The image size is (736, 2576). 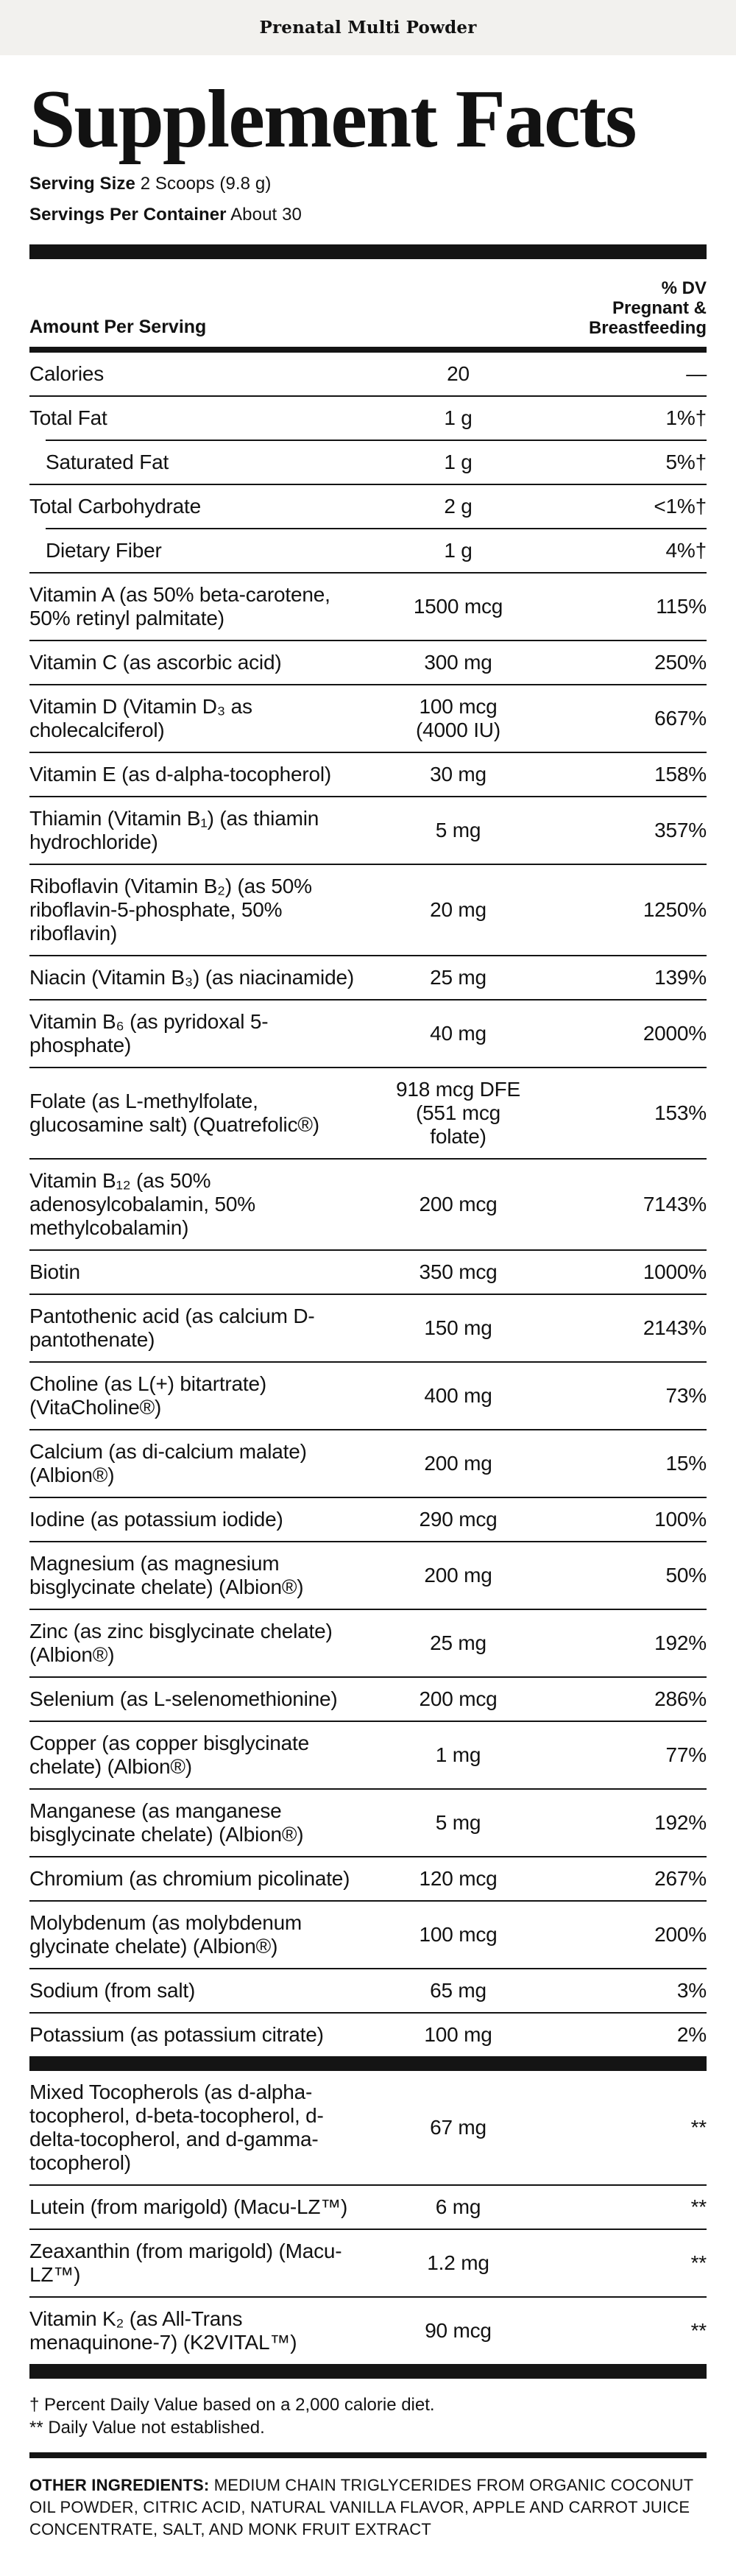 What do you see at coordinates (680, 1112) in the screenshot?
I see `nutrient-dv: 153%` at bounding box center [680, 1112].